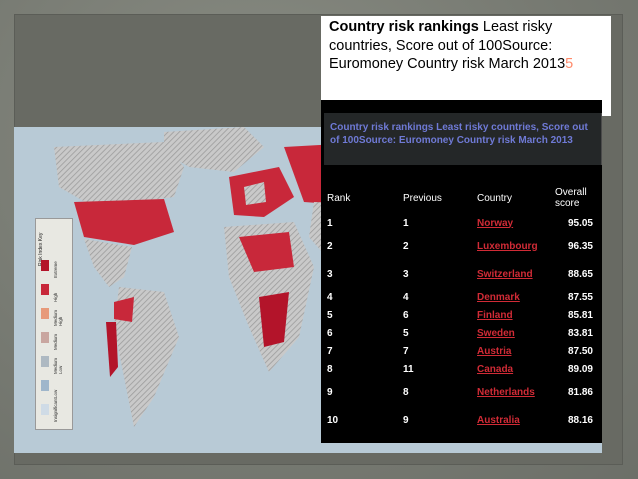 The height and width of the screenshot is (479, 638). What do you see at coordinates (580, 246) in the screenshot?
I see `score-cell: 96.35` at bounding box center [580, 246].